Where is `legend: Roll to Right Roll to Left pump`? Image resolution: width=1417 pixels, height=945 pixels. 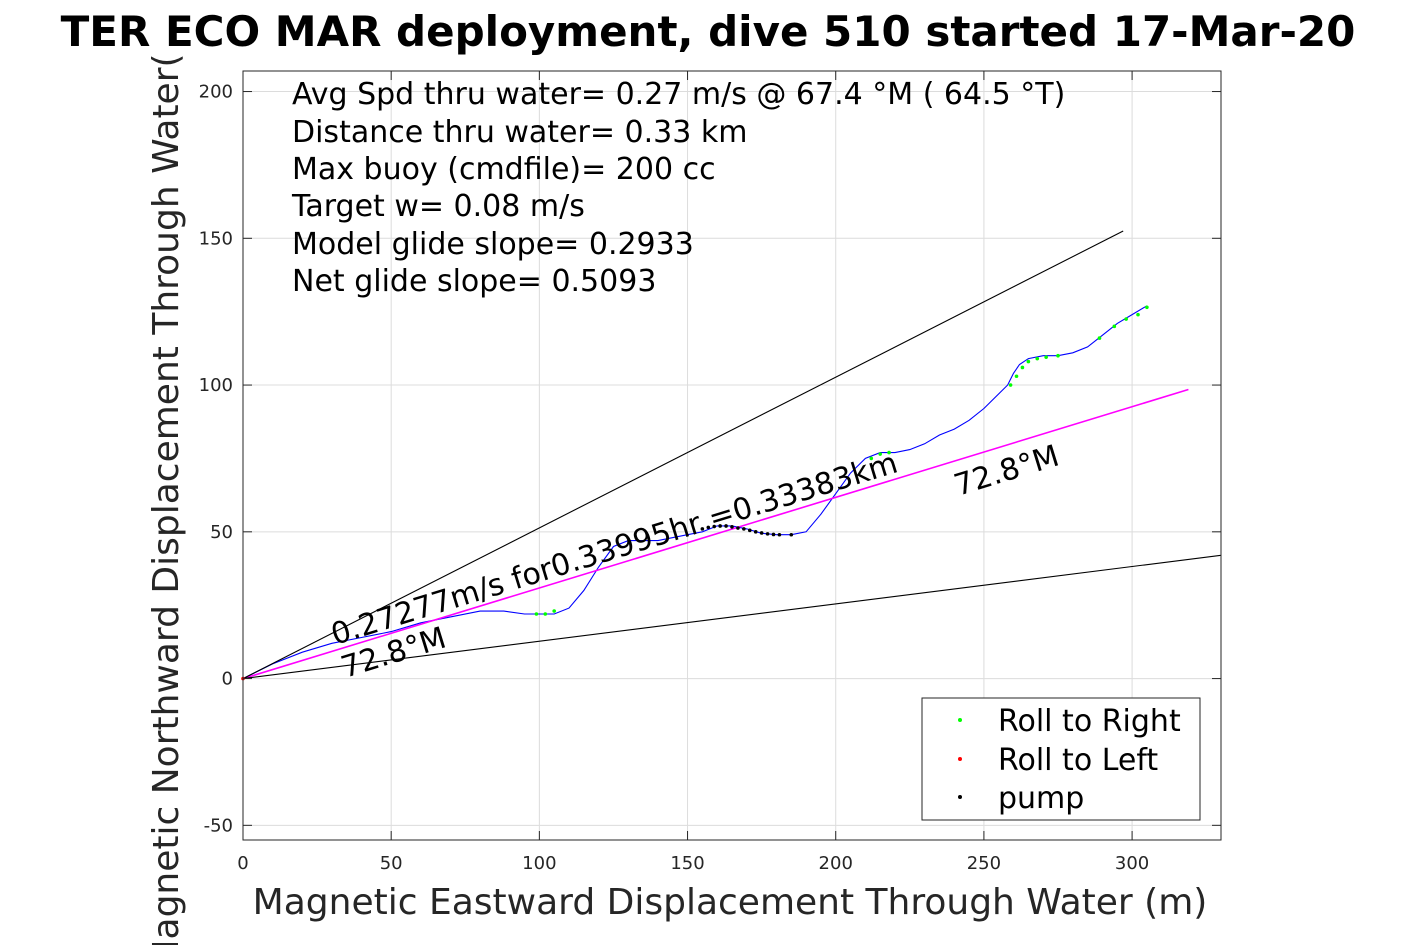
legend: Roll to Right Roll to Left pump is located at coordinates (1061, 759).